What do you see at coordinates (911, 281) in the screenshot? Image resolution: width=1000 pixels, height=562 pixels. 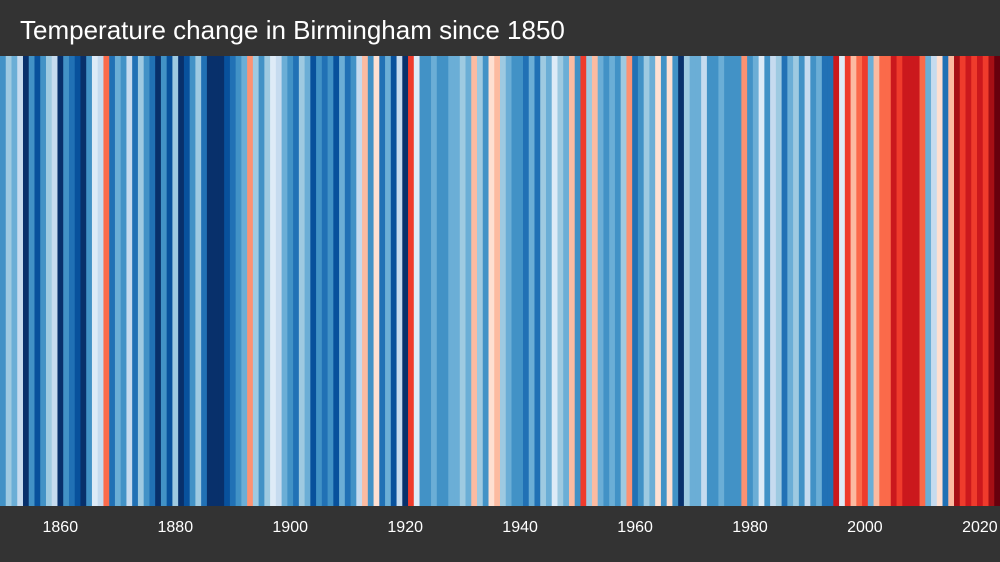 I see `stripe-2008` at bounding box center [911, 281].